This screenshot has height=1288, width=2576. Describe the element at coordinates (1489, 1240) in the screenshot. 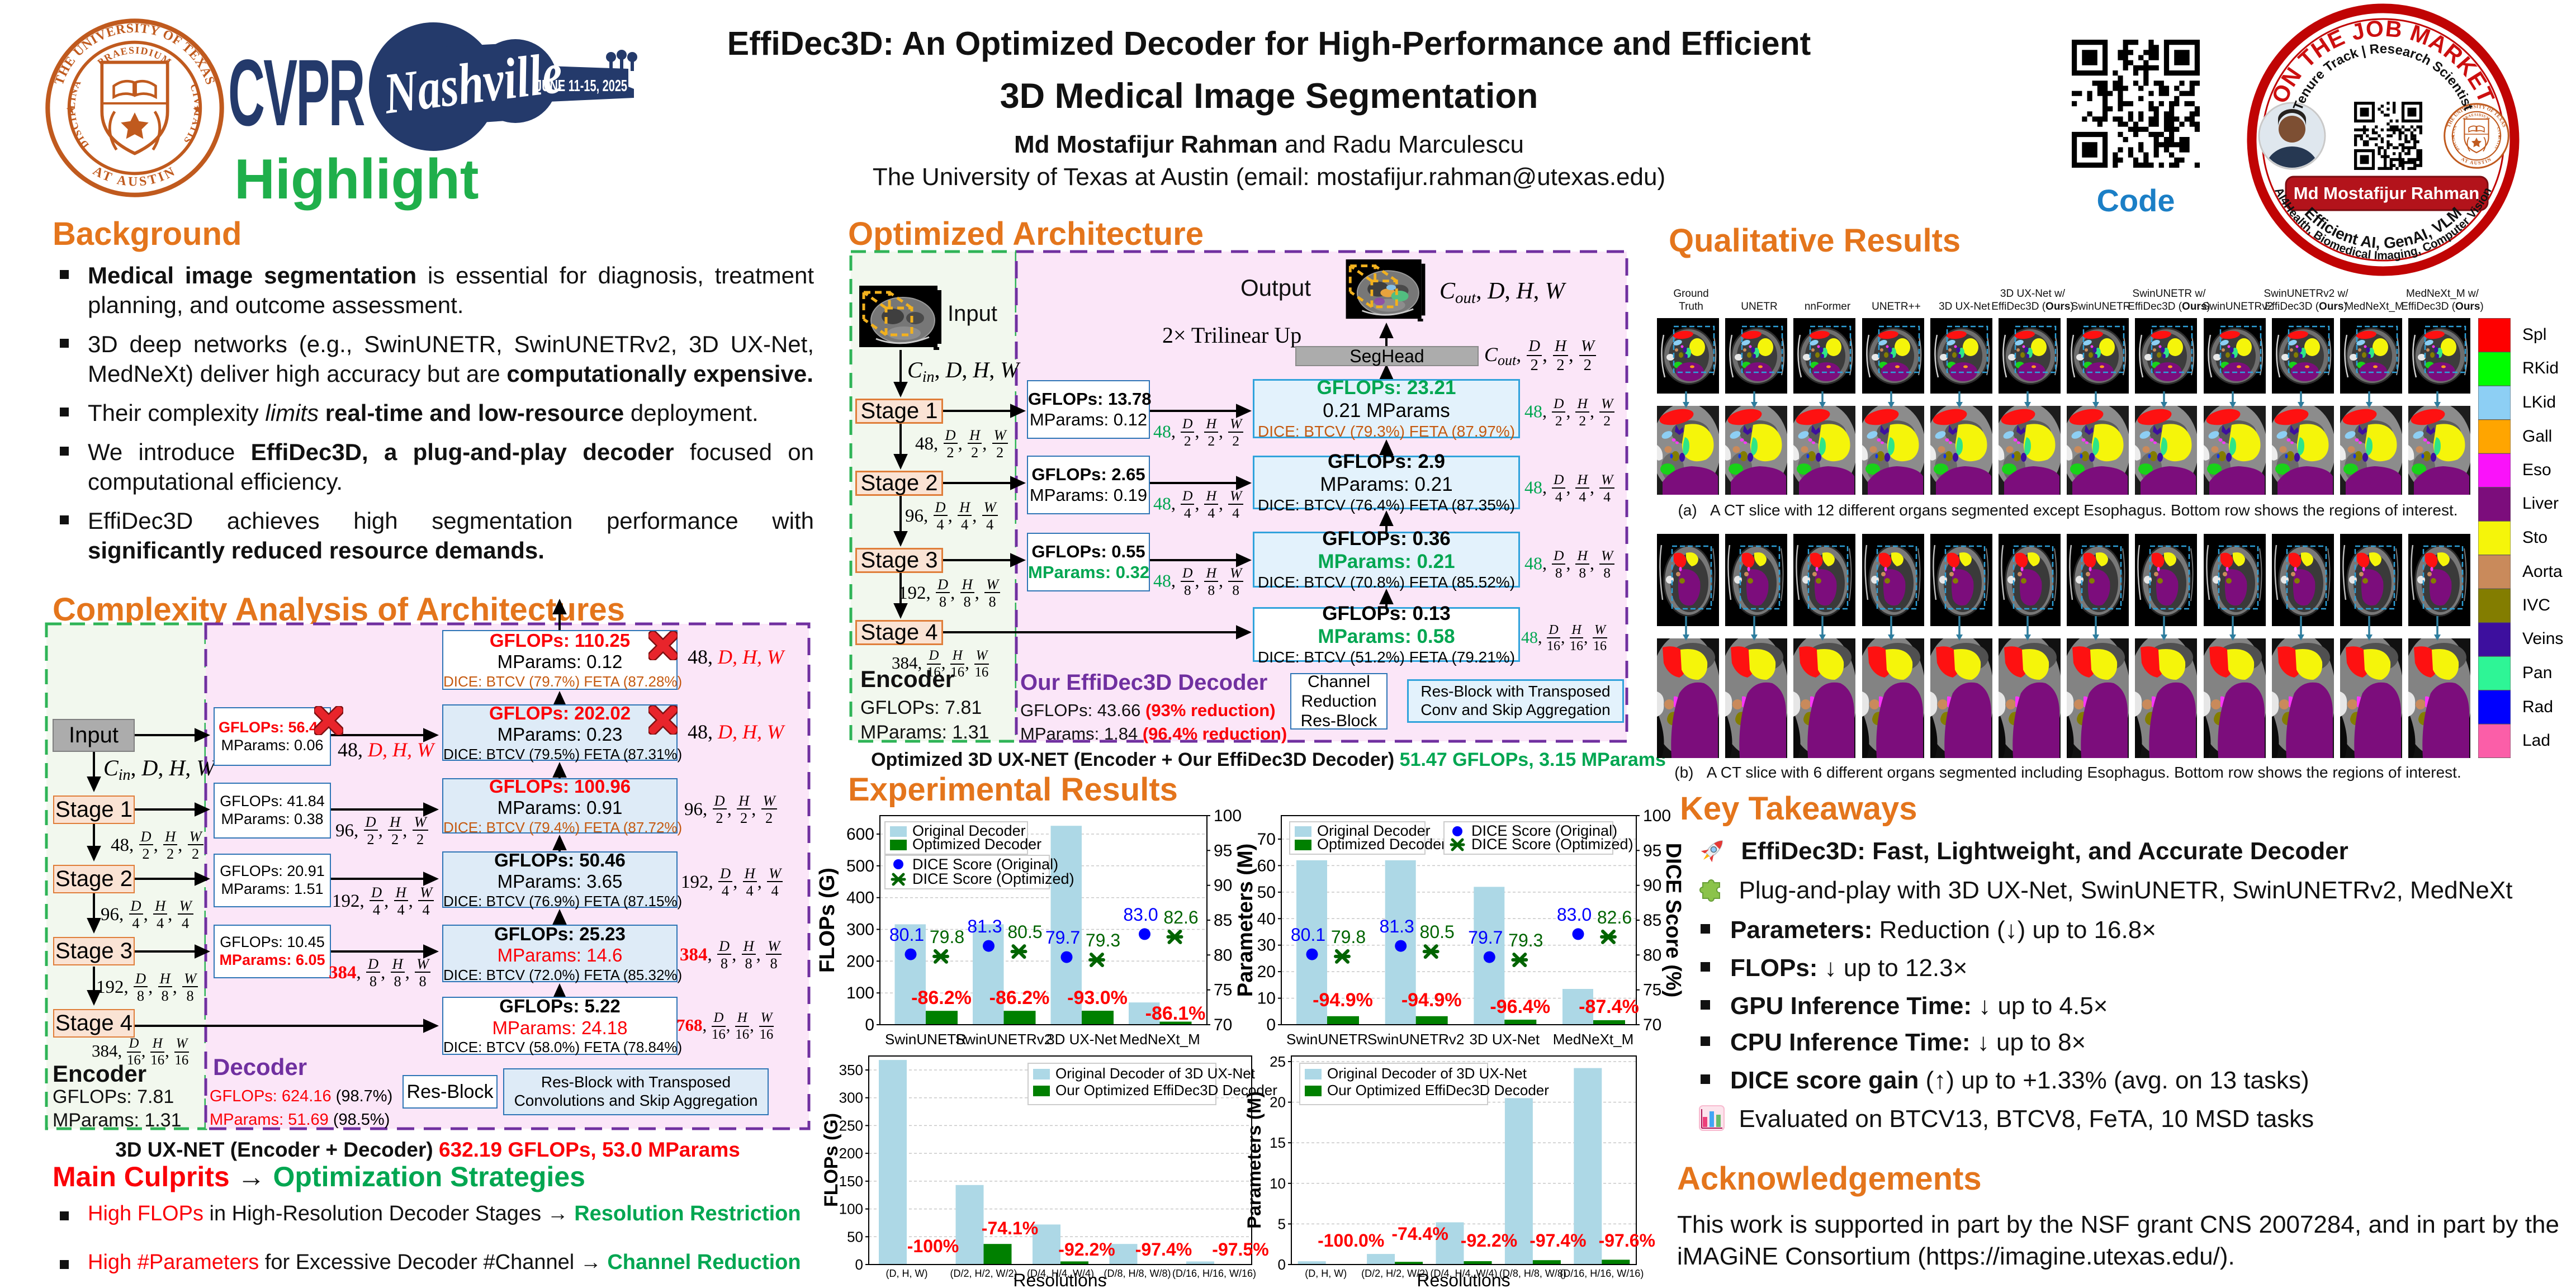

I see `svg-text: -92.2%` at that location.